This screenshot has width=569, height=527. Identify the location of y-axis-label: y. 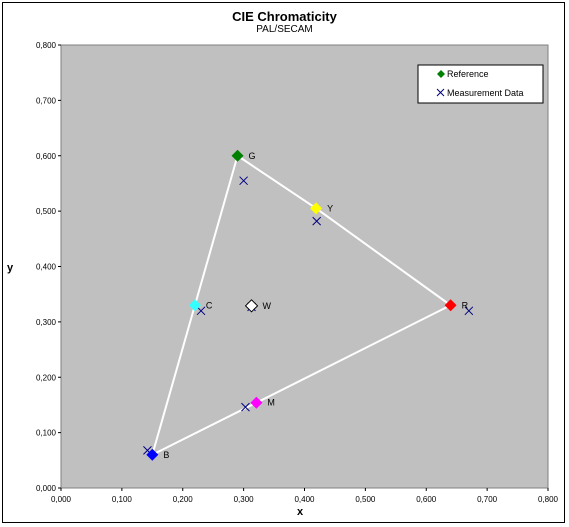
(10, 268).